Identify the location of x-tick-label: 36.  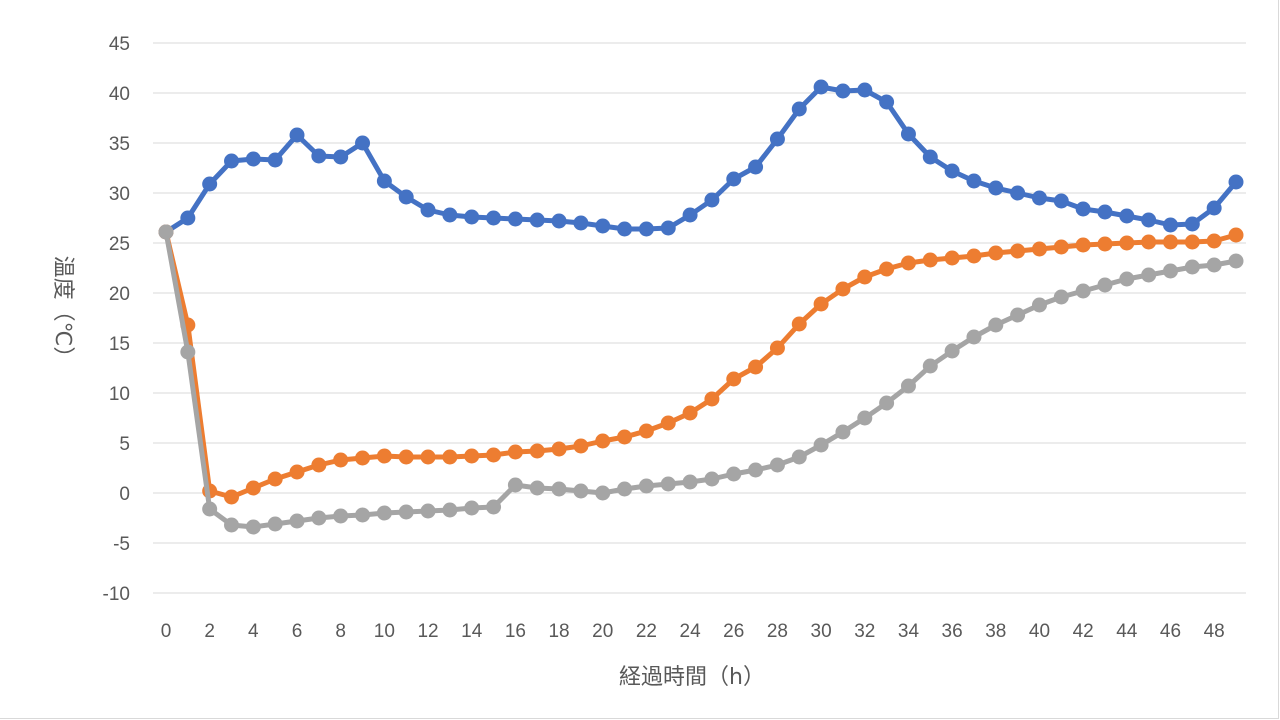
(952, 631).